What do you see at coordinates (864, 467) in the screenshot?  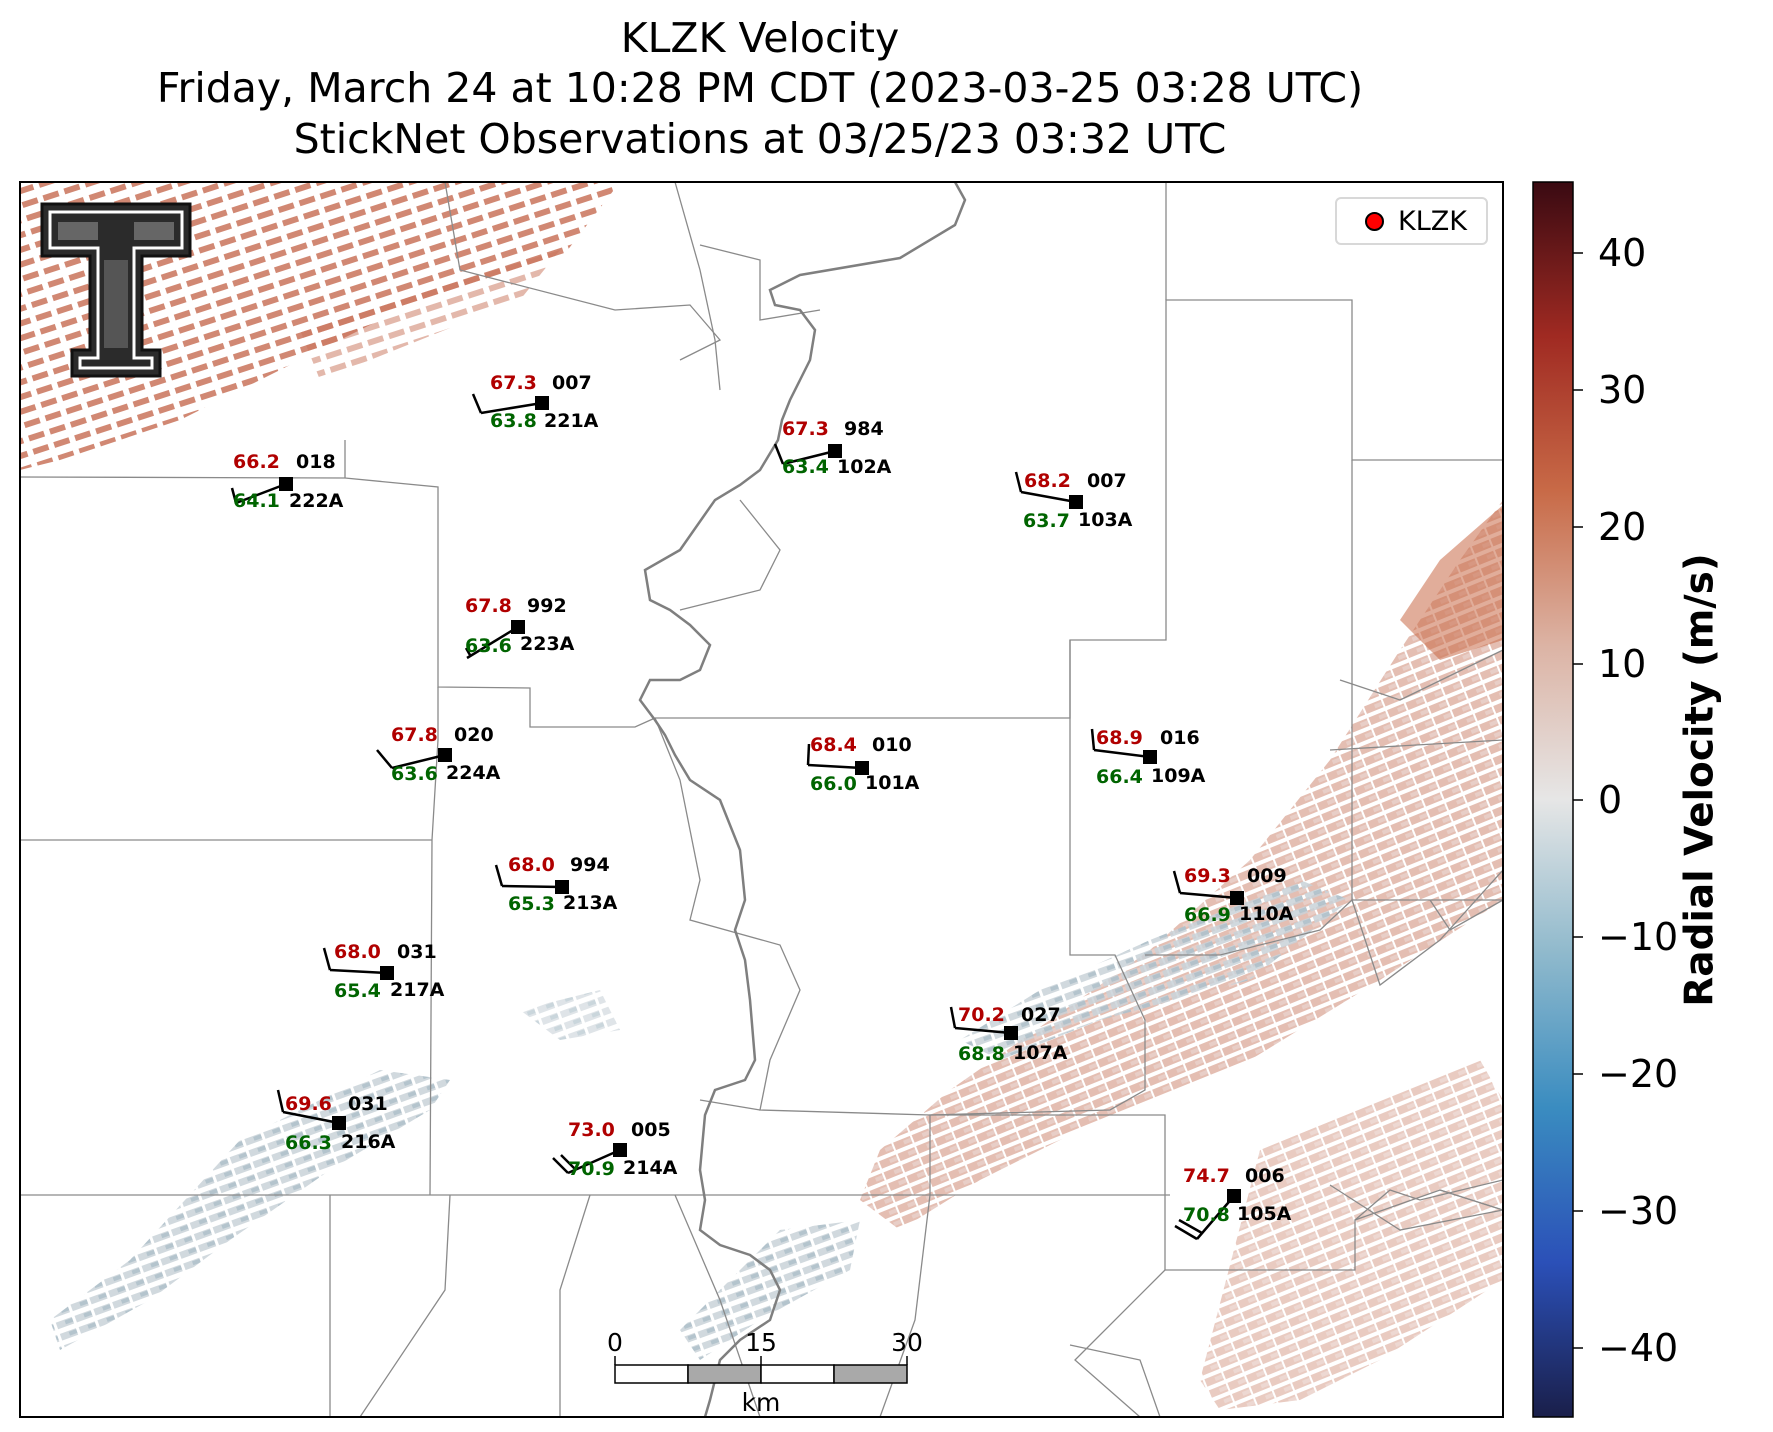 I see `station-id: 102A` at bounding box center [864, 467].